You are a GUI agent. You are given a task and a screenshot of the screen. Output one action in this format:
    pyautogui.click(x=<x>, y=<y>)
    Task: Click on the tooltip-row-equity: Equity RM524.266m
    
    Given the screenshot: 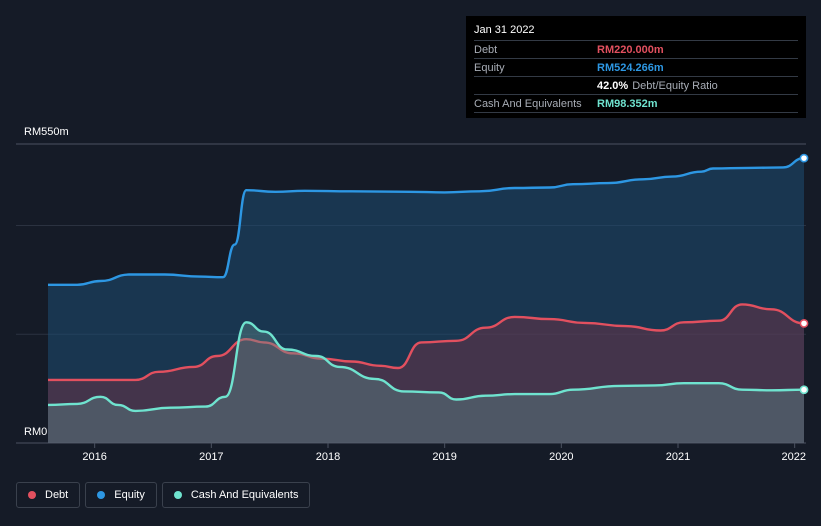 What is the action you would take?
    pyautogui.click(x=636, y=67)
    